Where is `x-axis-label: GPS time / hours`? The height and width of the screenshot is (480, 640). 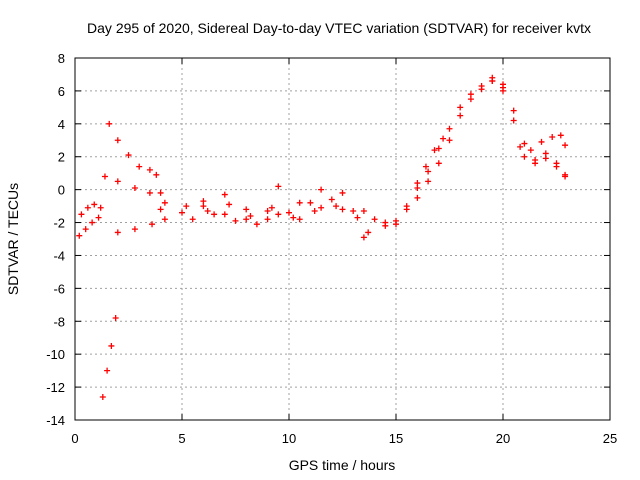 x-axis-label: GPS time / hours is located at coordinates (342, 465).